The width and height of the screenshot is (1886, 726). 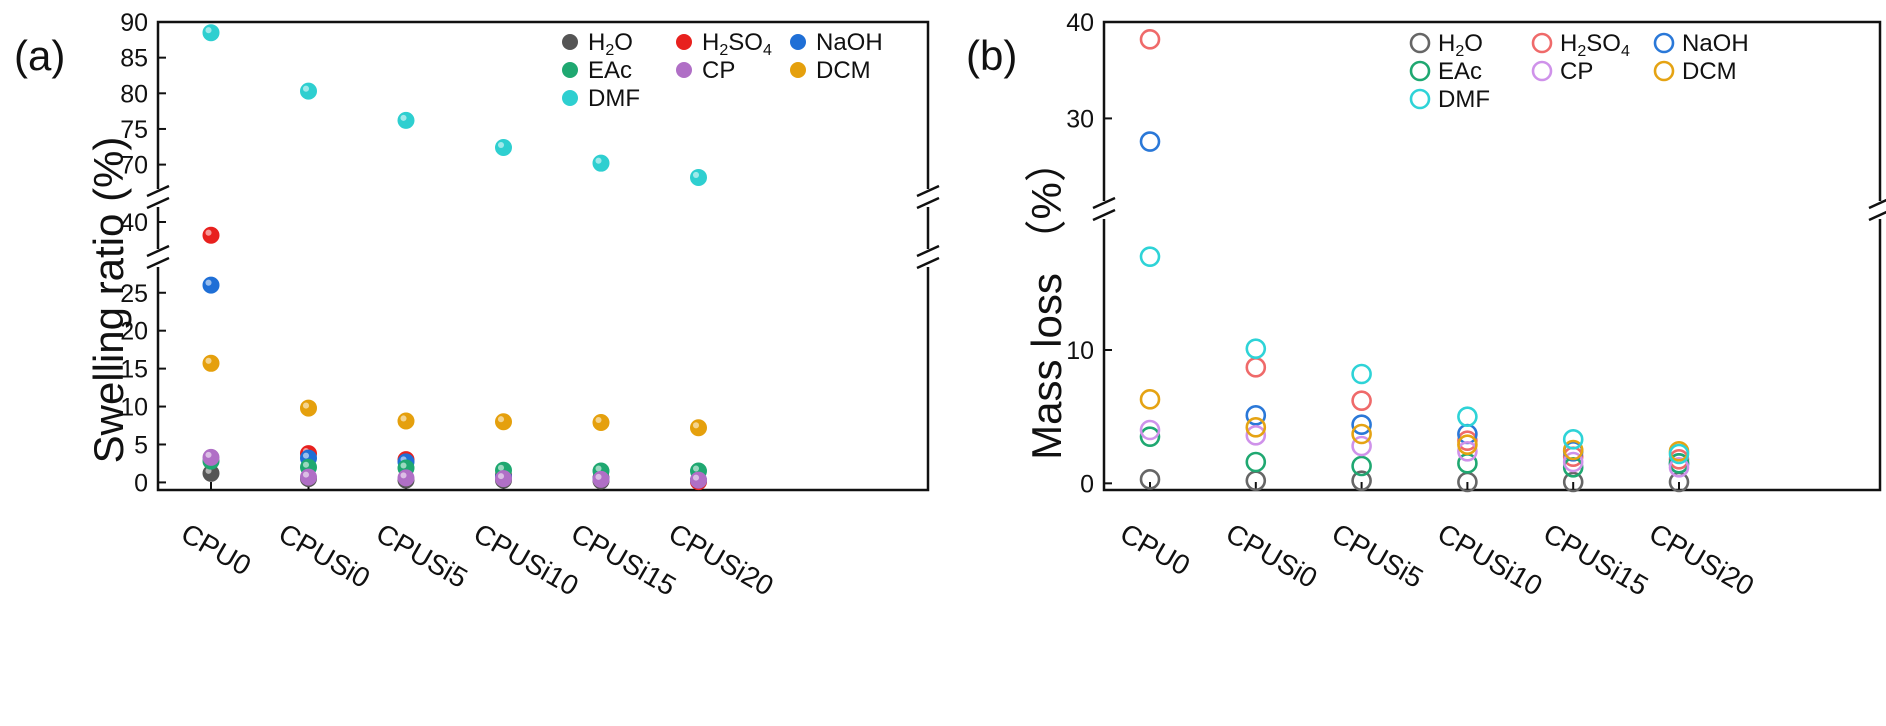 I want to click on y-tick-label: 25, so click(x=134, y=294).